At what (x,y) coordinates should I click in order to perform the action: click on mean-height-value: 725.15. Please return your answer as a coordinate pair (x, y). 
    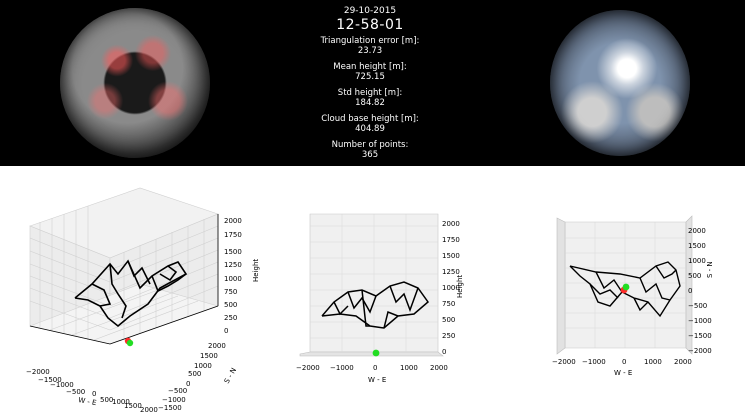
    Looking at the image, I should click on (370, 77).